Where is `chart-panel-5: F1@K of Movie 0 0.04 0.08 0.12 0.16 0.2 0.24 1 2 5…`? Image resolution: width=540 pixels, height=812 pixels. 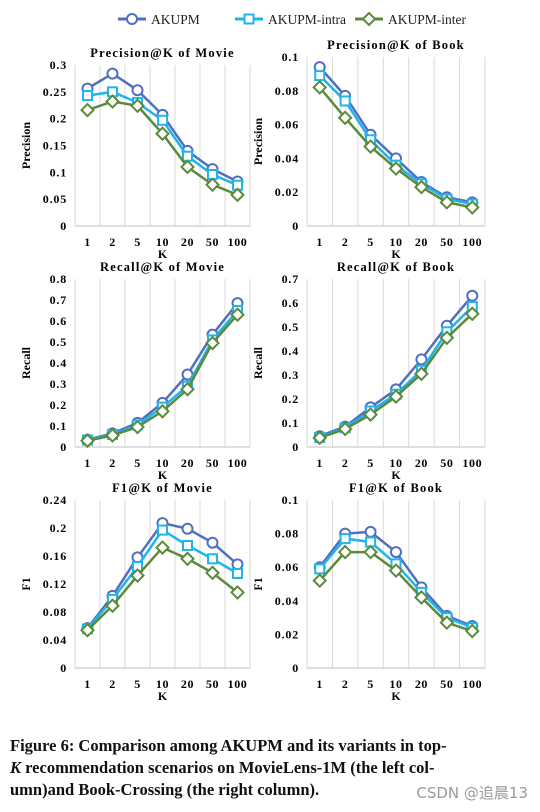
chart-panel-5: F1@K of Movie 0 0.04 0.08 0.12 0.16 0.2 0.24 1 2 5… is located at coordinates (135, 592).